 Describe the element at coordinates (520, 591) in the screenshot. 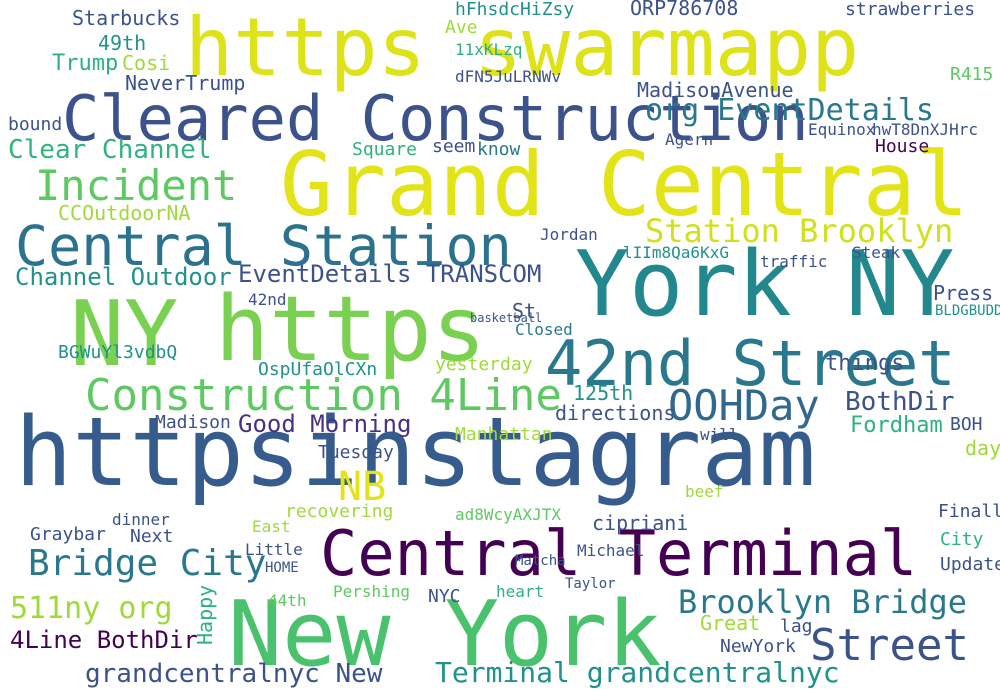

I see `word: heart` at that location.